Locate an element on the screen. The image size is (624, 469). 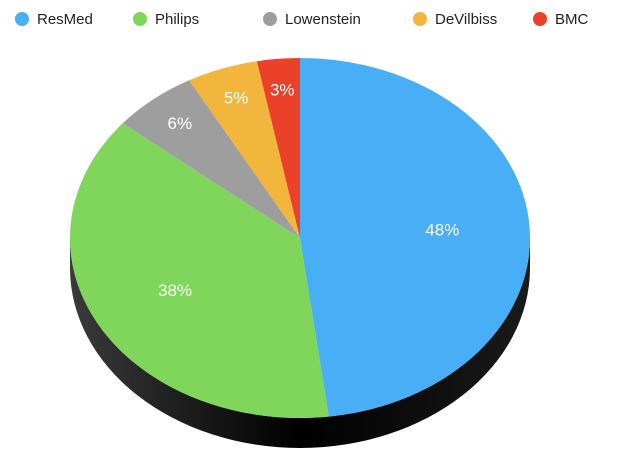
value-label: 38% is located at coordinates (175, 290).